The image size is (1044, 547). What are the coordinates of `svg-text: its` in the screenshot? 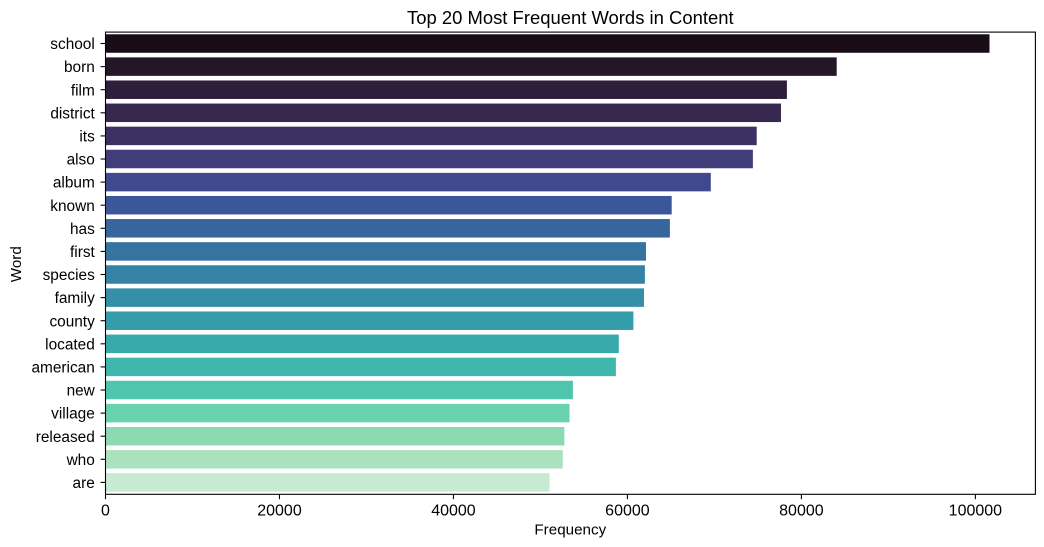 It's located at (87, 137).